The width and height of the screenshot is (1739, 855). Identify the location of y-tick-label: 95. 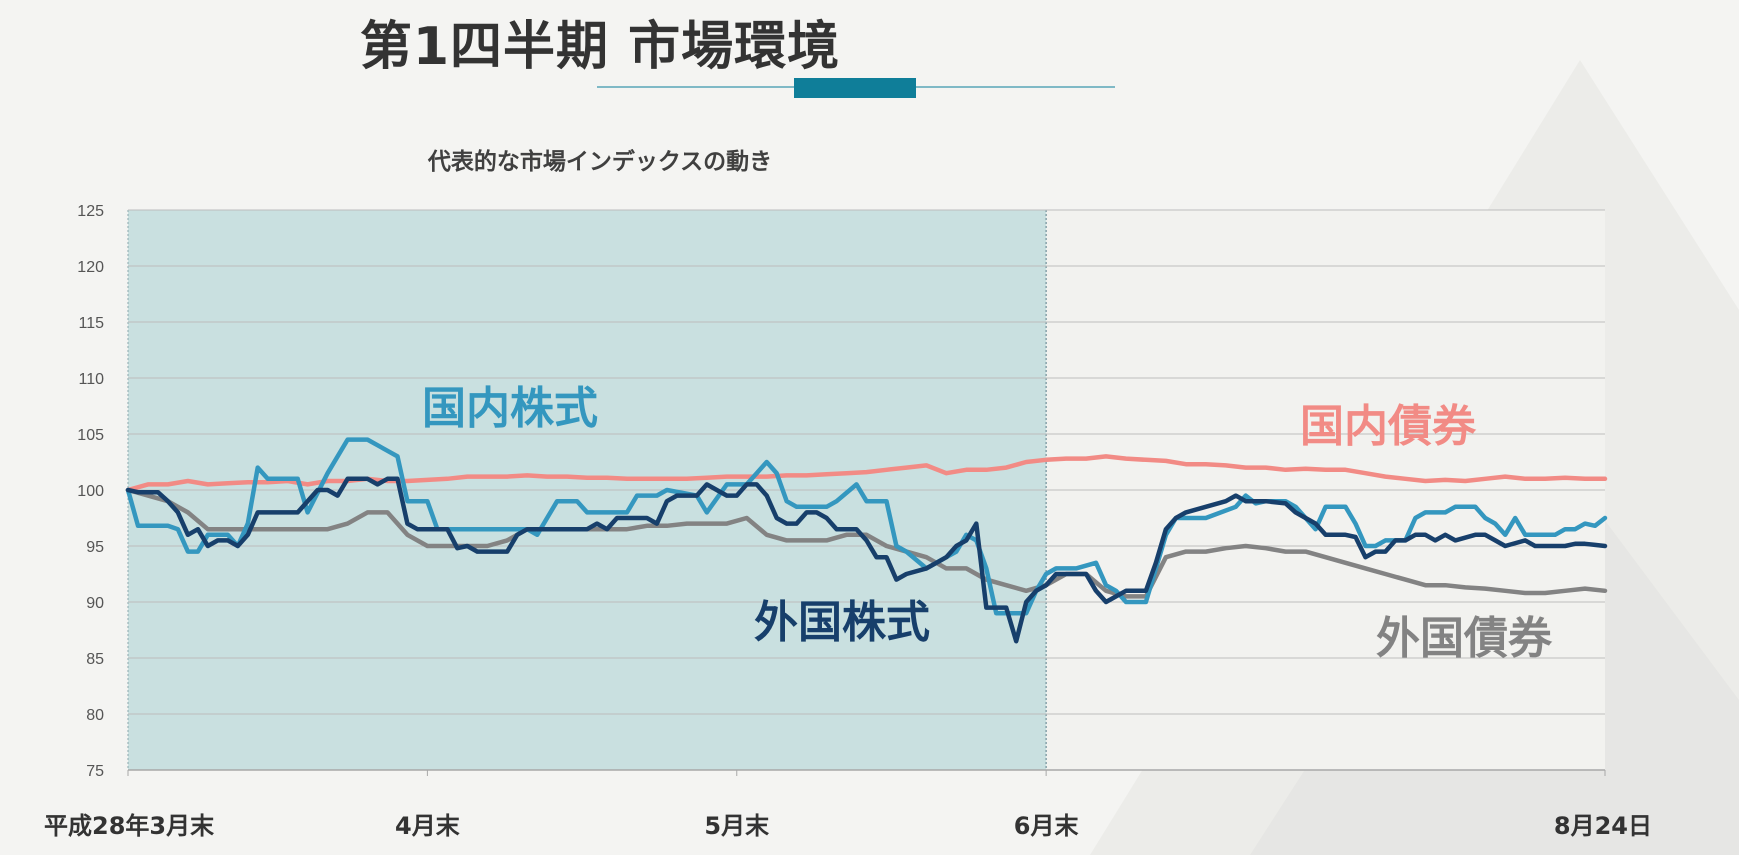
(95, 547).